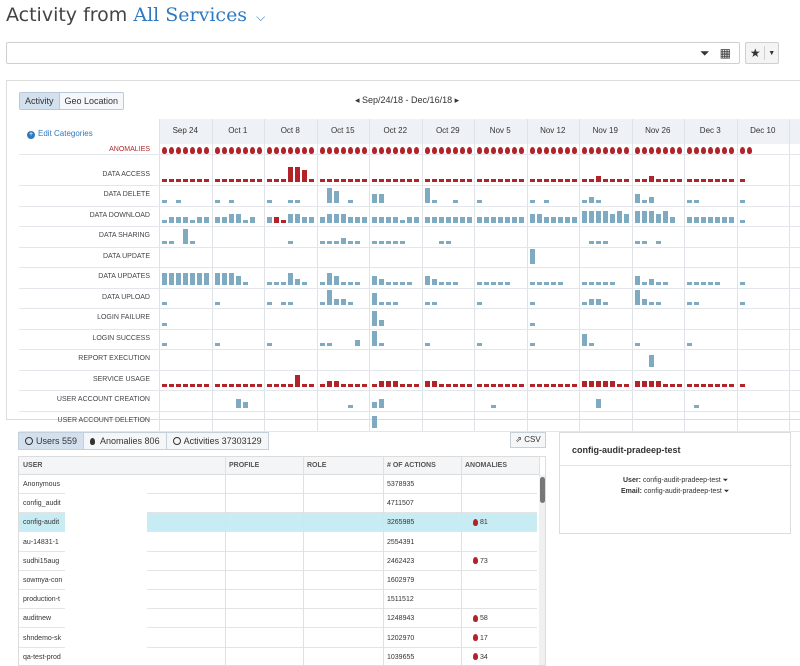  Describe the element at coordinates (126, 256) in the screenshot. I see `category-label: DATA UPDATE` at that location.